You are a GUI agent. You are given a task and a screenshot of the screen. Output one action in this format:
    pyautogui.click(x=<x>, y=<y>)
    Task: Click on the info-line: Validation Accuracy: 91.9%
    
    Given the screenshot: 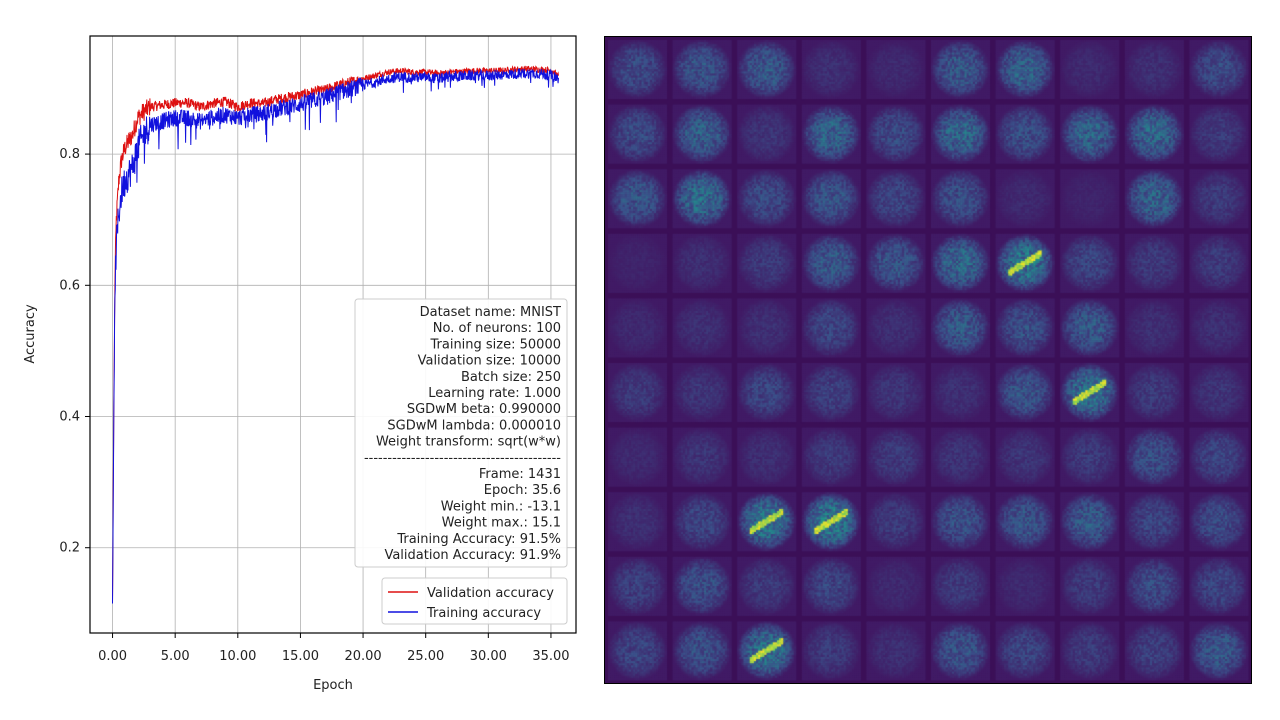 What is the action you would take?
    pyautogui.click(x=472, y=555)
    